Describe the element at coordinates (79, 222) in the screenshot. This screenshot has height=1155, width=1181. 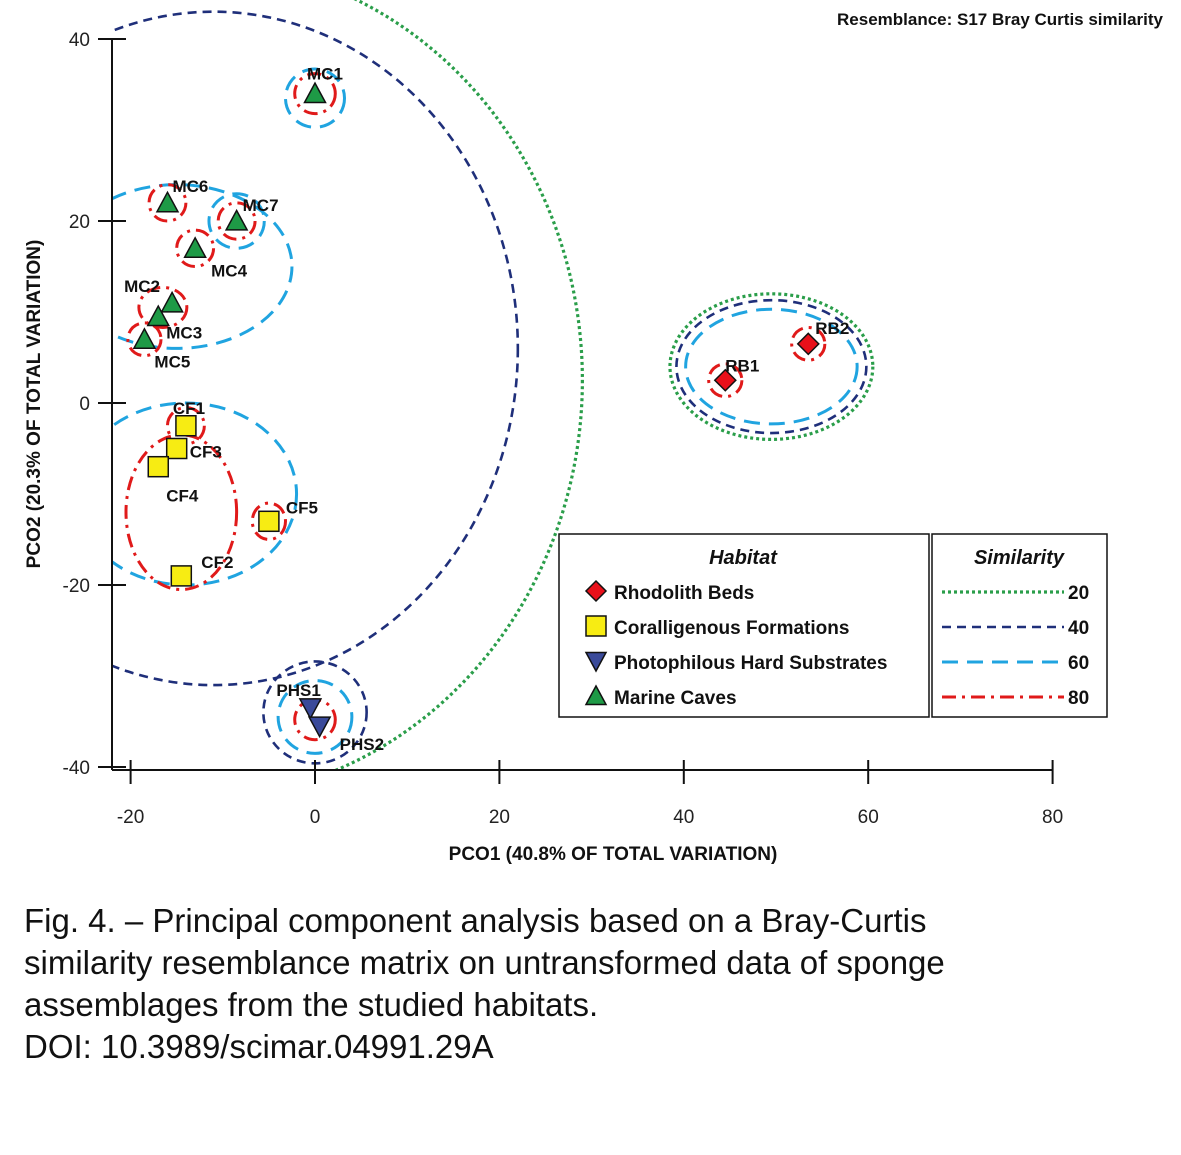
I see `y-tick-label: 20` at that location.